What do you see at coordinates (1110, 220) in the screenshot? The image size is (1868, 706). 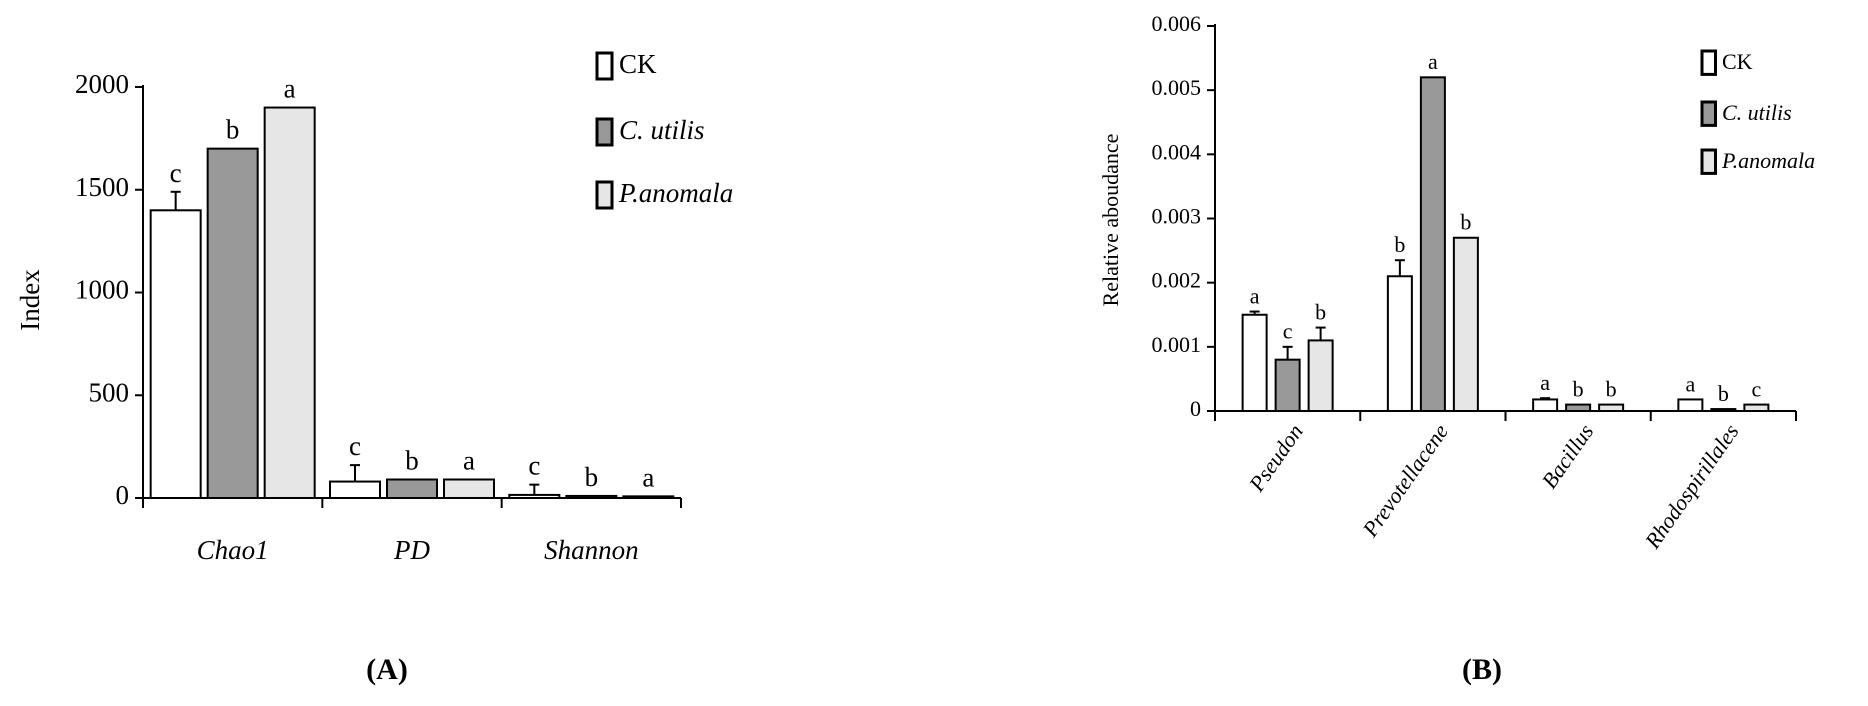 I see `y-axis-label: Relative aboudance` at bounding box center [1110, 220].